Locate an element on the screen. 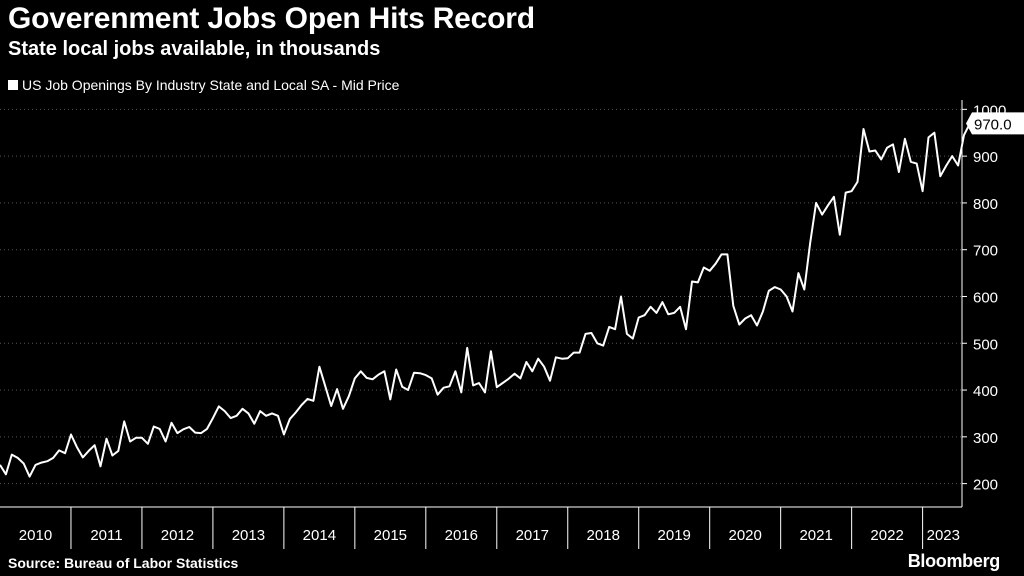 The image size is (1024, 576). chart-title: Goverenment Jobs Open Hits Record is located at coordinates (271, 18).